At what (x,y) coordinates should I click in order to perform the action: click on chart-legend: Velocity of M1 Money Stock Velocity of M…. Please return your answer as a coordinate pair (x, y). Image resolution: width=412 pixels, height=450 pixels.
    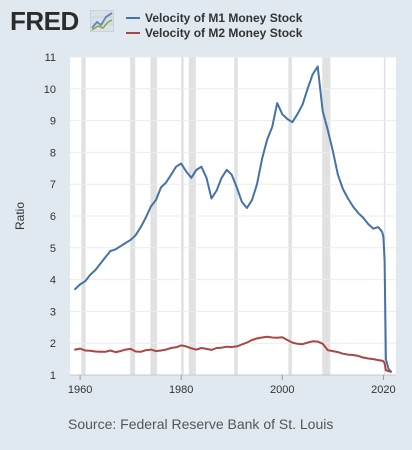
    Looking at the image, I should click on (214, 25).